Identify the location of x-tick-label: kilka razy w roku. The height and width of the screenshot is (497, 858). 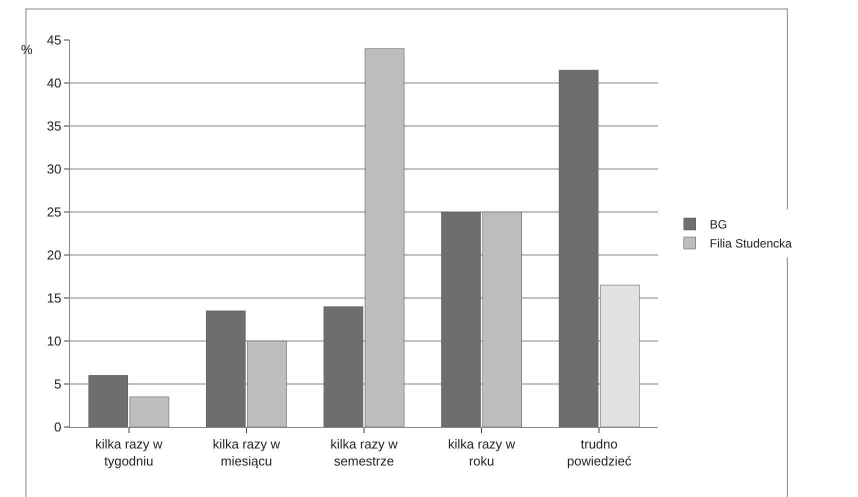
(482, 452).